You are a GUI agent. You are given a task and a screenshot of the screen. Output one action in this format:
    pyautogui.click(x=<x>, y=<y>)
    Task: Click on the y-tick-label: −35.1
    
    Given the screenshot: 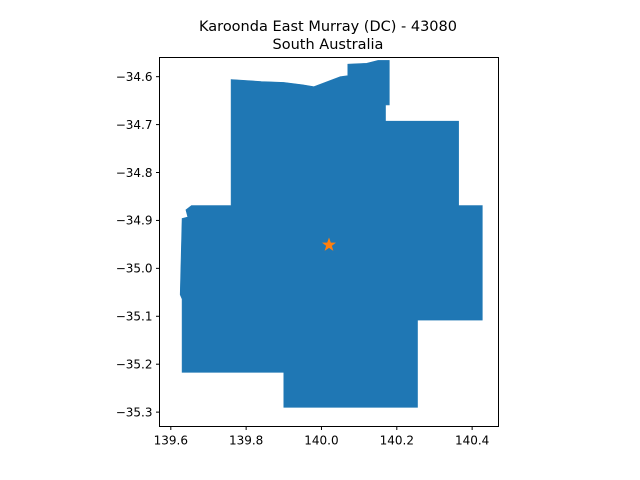 What is the action you would take?
    pyautogui.click(x=134, y=317)
    